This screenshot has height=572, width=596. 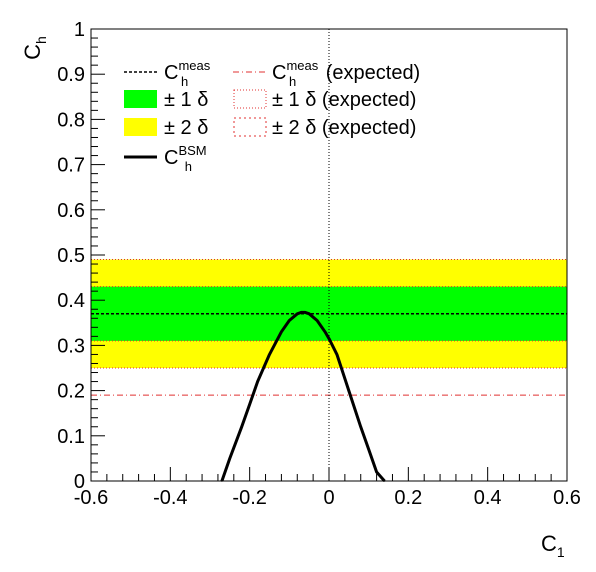 What do you see at coordinates (561, 552) in the screenshot?
I see `x-axis-title-sub: 1` at bounding box center [561, 552].